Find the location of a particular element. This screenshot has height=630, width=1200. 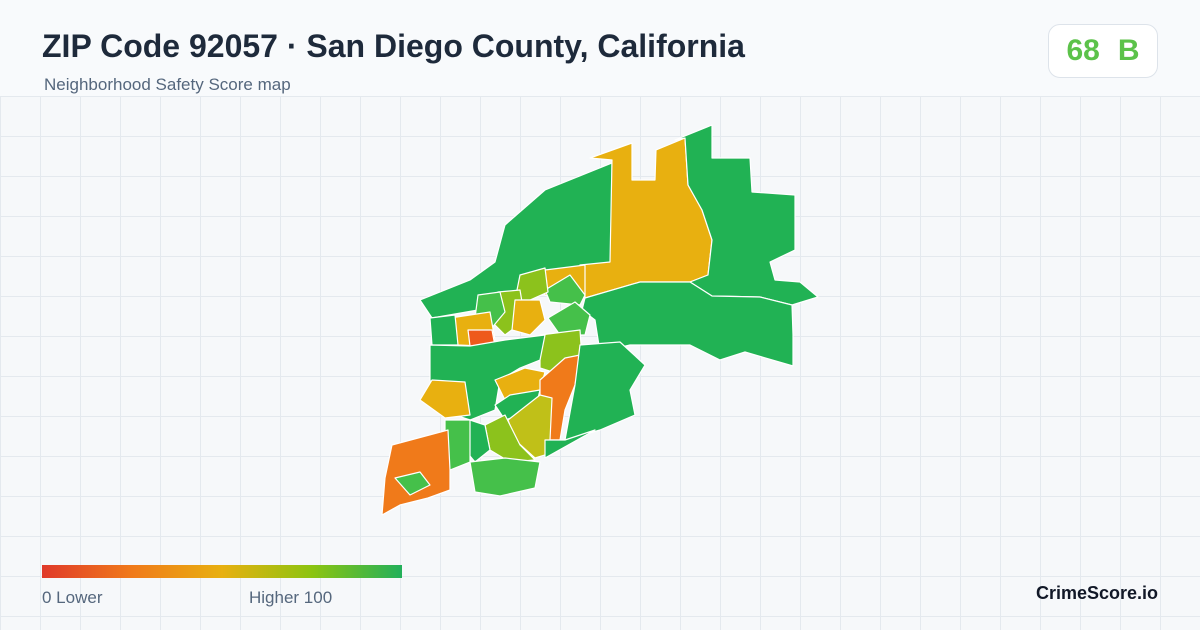

brand-logo-text: CrimeScore.io is located at coordinates (1097, 593).